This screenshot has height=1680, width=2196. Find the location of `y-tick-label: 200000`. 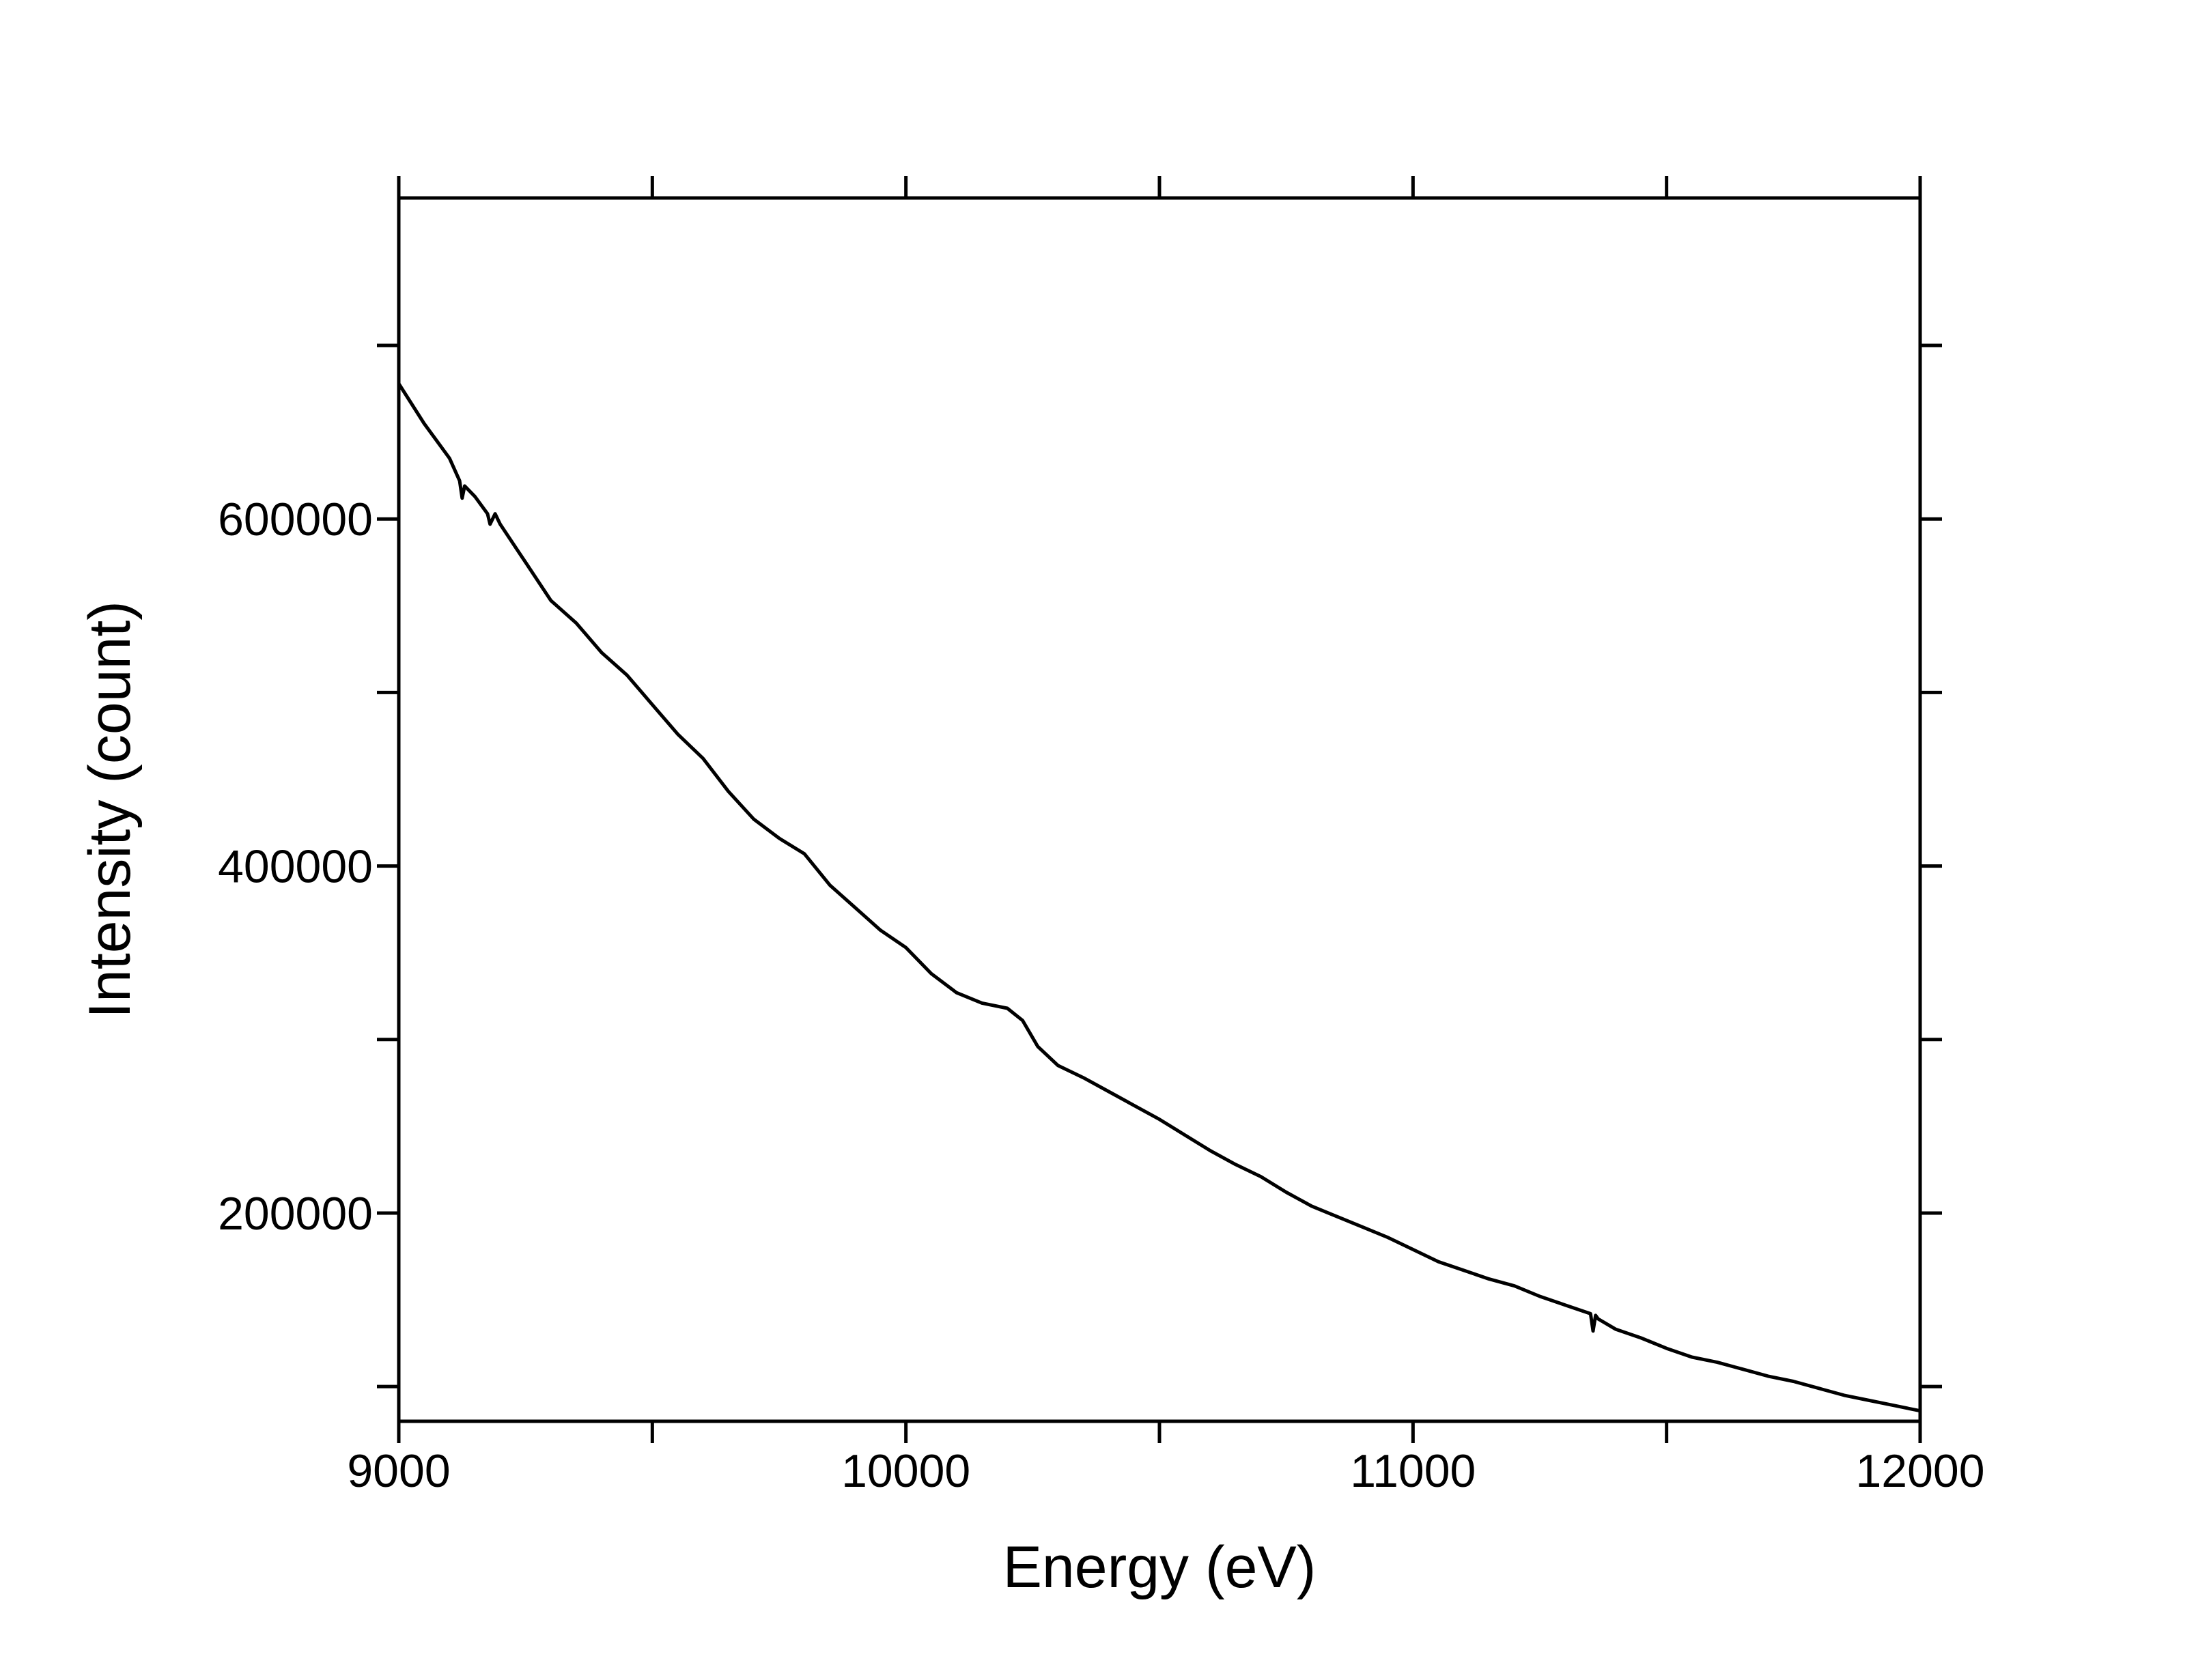

y-tick-label: 200000 is located at coordinates (295, 1214).